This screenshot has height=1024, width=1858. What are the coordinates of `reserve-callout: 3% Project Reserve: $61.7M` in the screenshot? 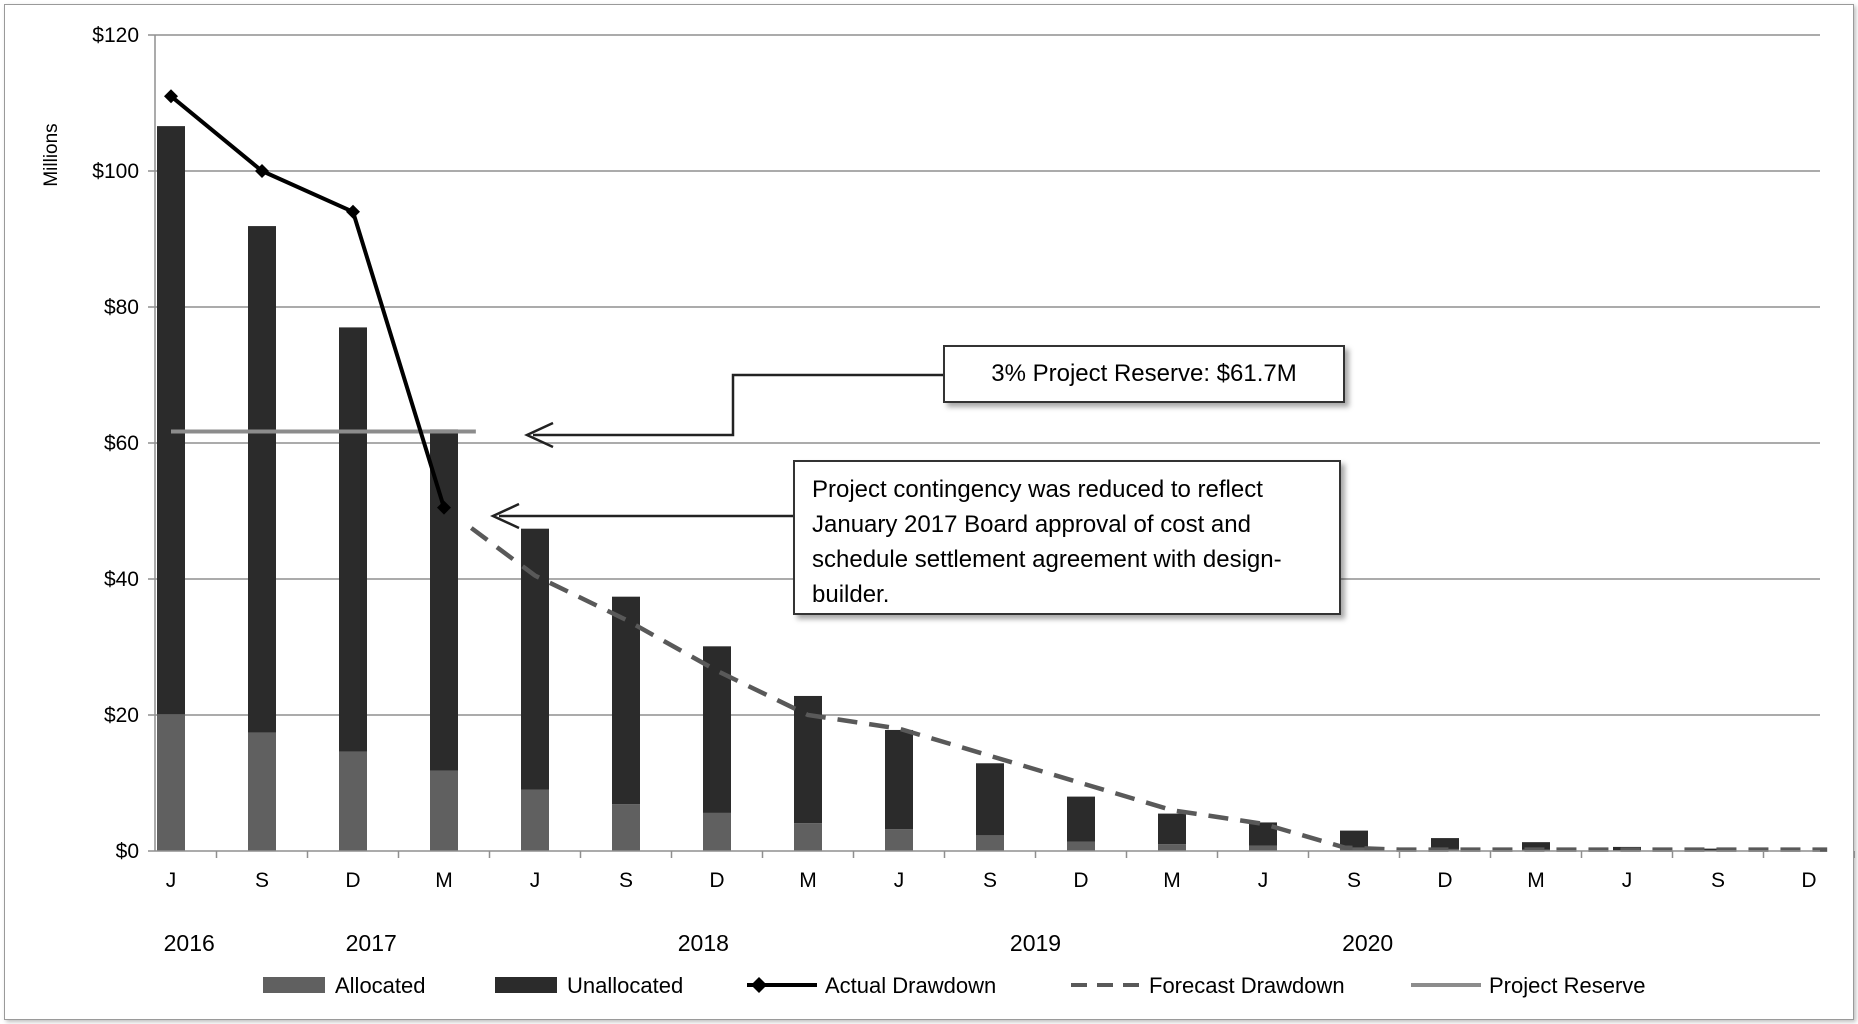 It's located at (1144, 374).